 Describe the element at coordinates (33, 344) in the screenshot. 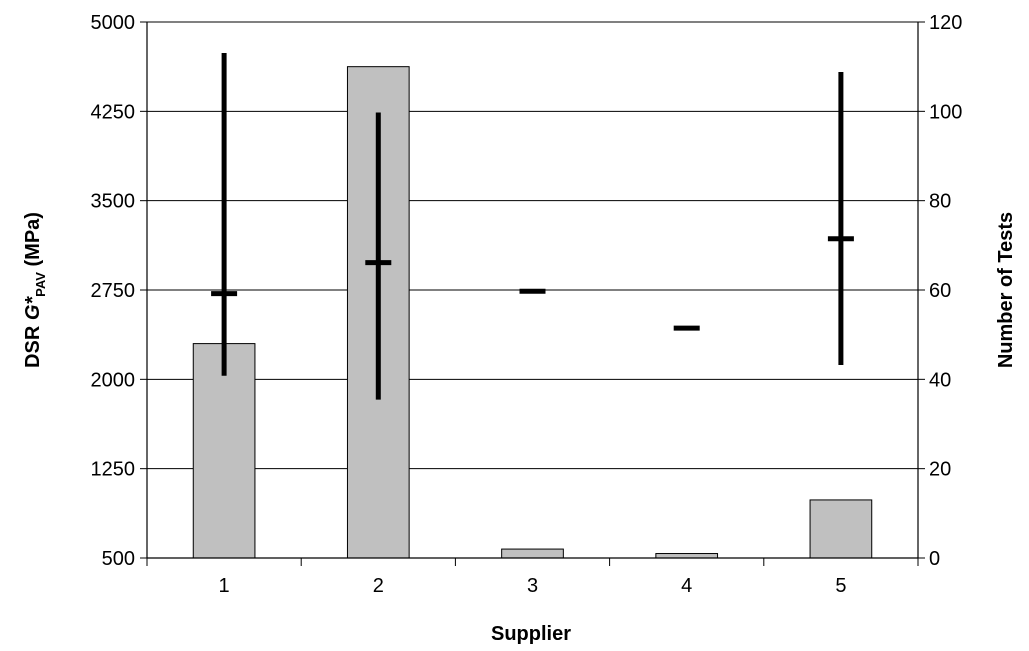

I see `y-axis-title-prefix: DSR` at that location.